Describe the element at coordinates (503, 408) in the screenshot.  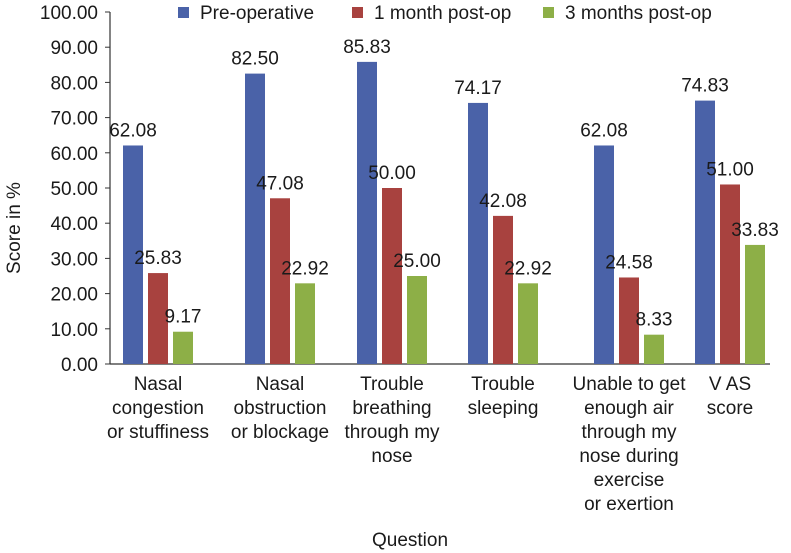
I see `category-label-line: sleeping` at that location.